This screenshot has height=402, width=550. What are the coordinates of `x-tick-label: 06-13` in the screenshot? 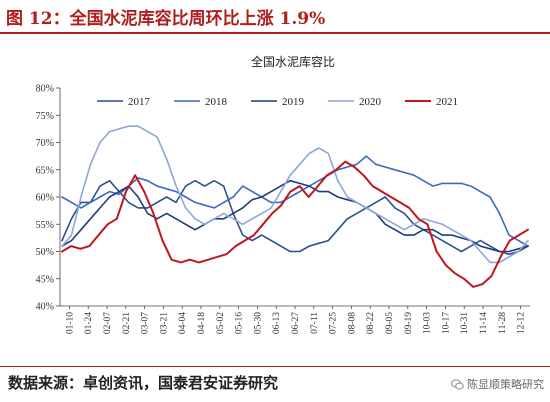 It's located at (277, 323).